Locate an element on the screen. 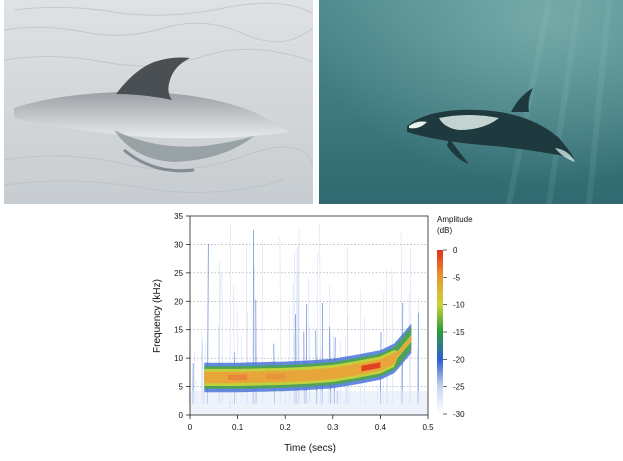 The height and width of the screenshot is (461, 623). y-tick-label: 0 is located at coordinates (181, 415).